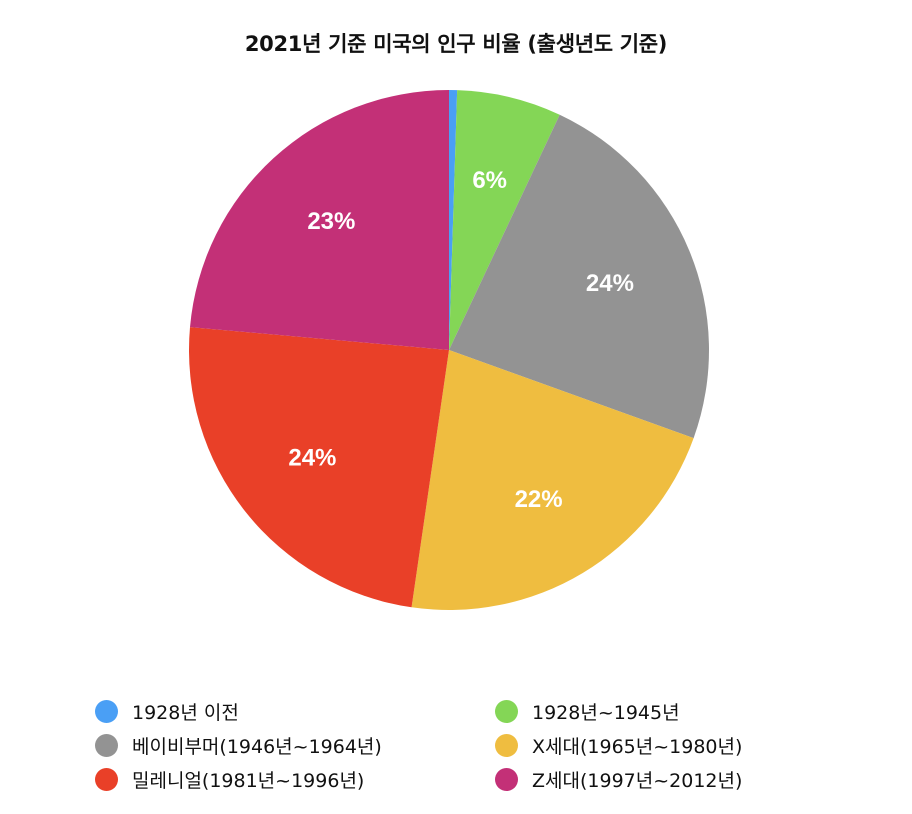  I want to click on legend-item-1: 1928년~1945년, so click(655, 711).